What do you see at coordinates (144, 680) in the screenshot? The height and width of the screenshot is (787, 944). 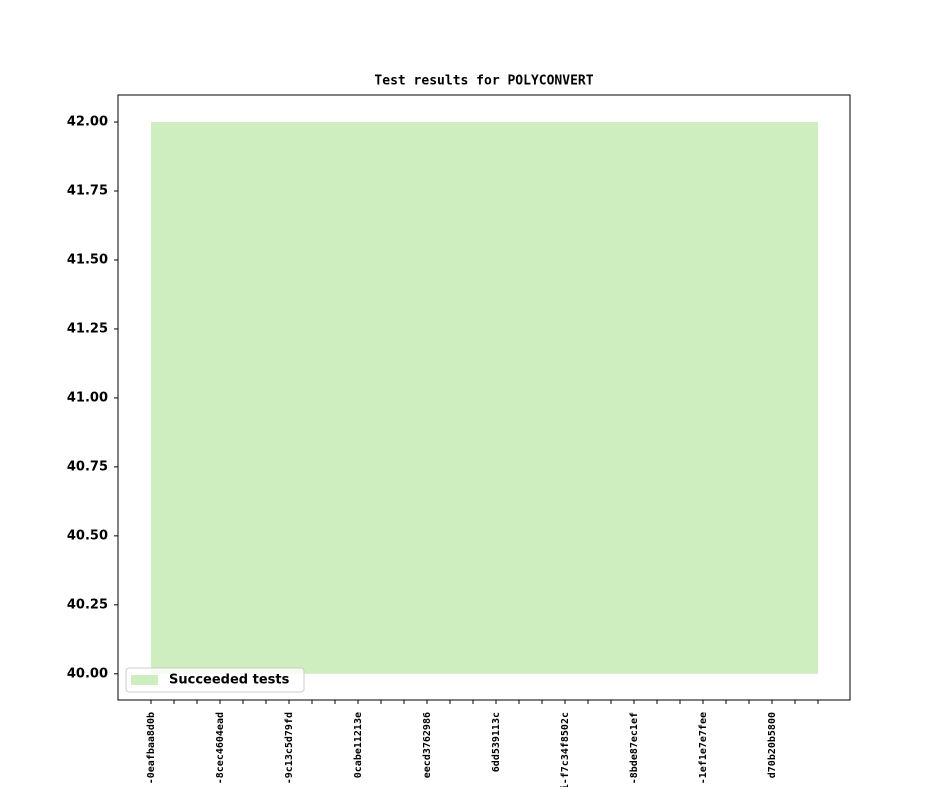 I see `legend-swatch` at bounding box center [144, 680].